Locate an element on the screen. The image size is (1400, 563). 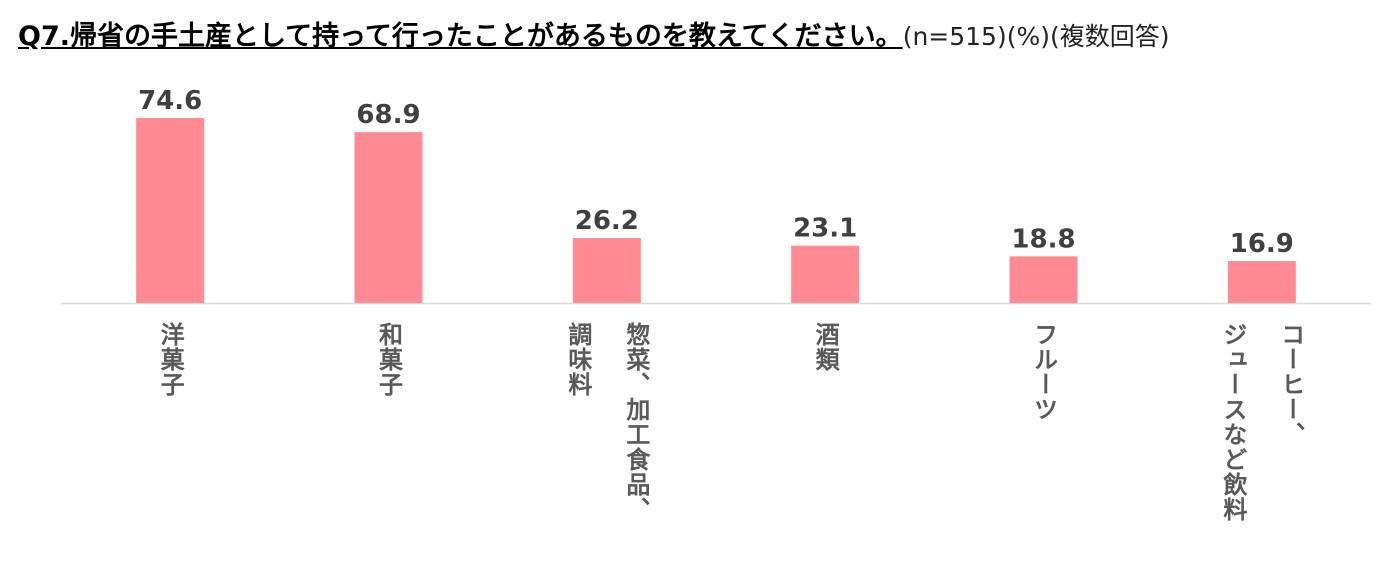
x-tick-label: 洋菓子 is located at coordinates (170, 359).